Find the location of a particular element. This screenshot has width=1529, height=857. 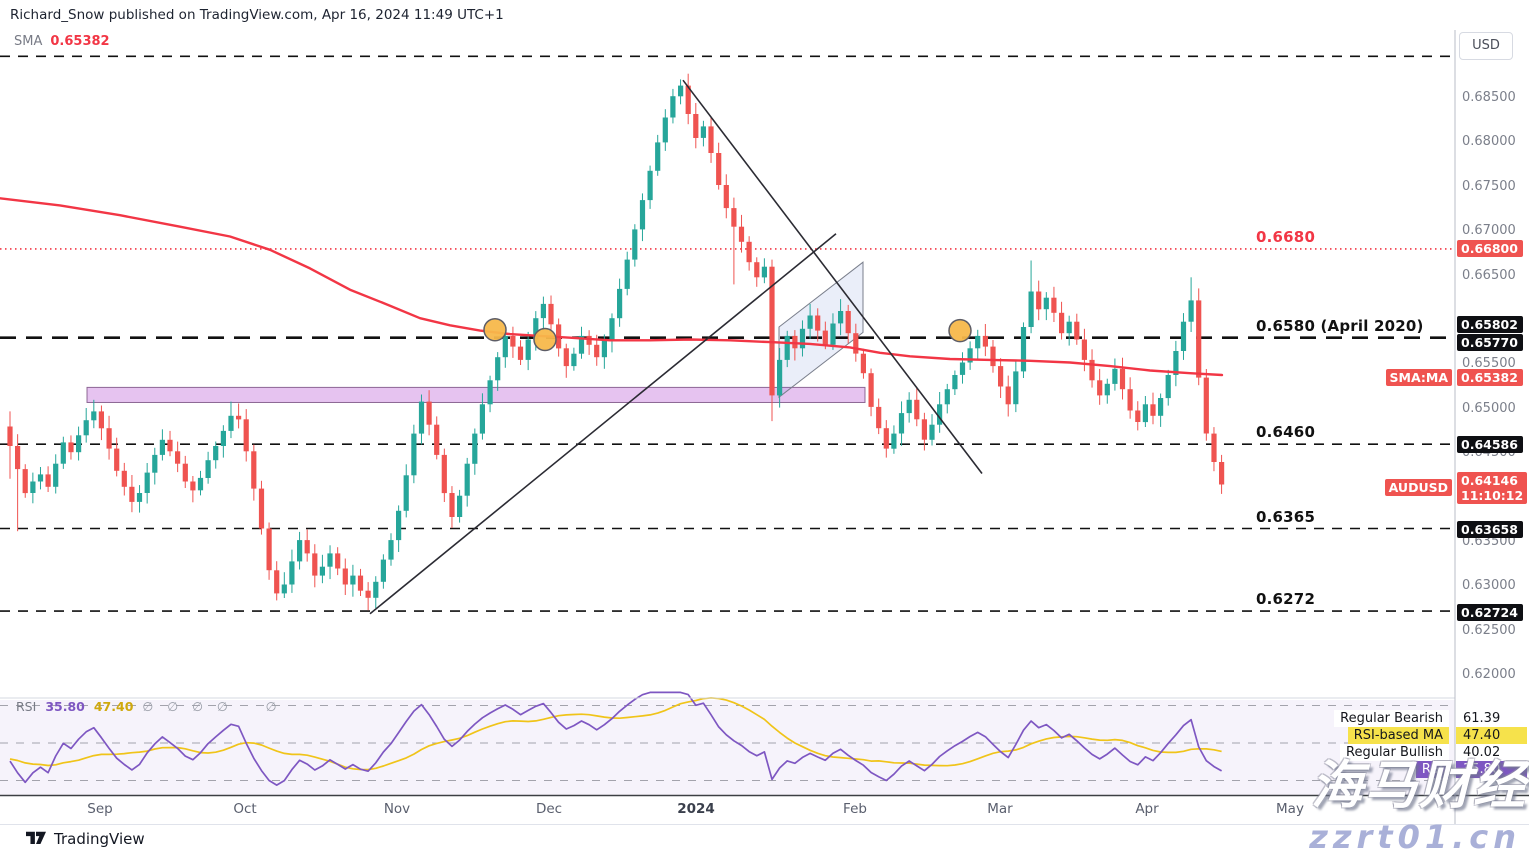

sma-legend-label: SMA is located at coordinates (28, 41).